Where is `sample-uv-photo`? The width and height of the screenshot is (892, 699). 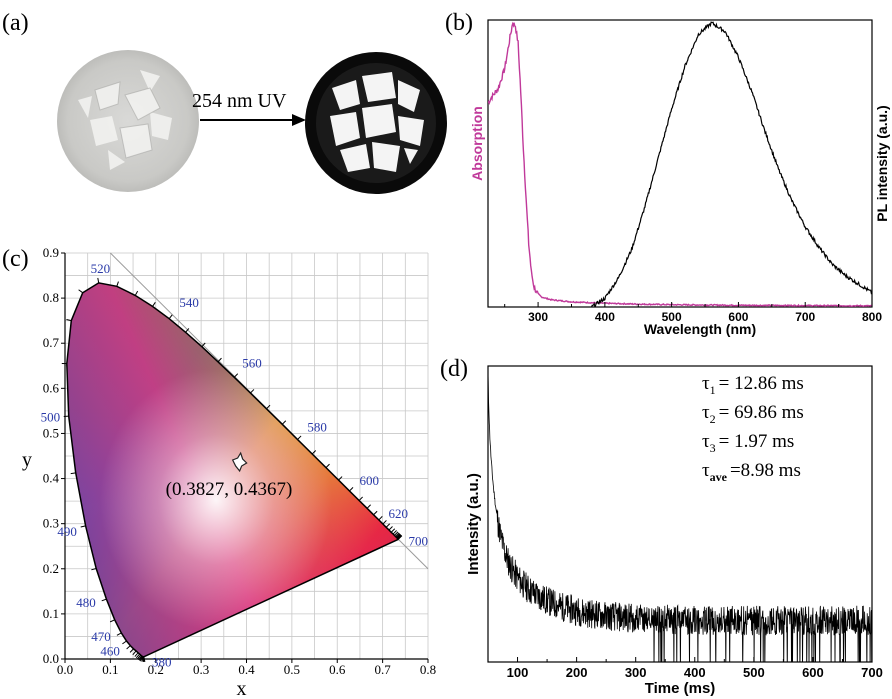
sample-uv-photo is located at coordinates (376, 123).